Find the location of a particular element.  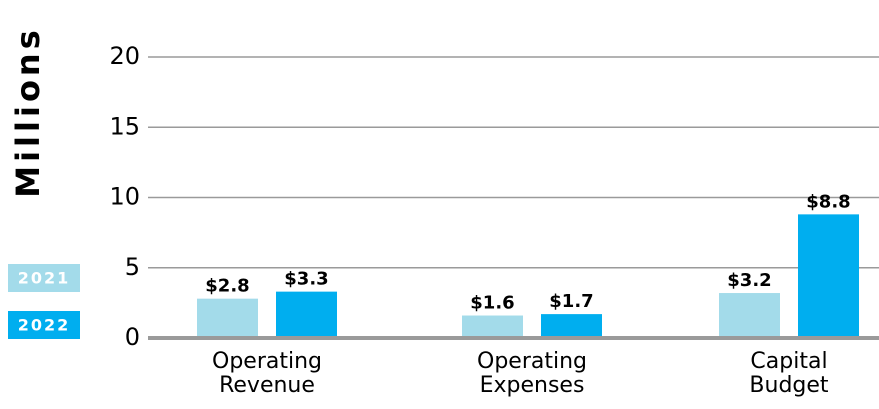

x-tick-label: Capital Budget is located at coordinates (789, 373).